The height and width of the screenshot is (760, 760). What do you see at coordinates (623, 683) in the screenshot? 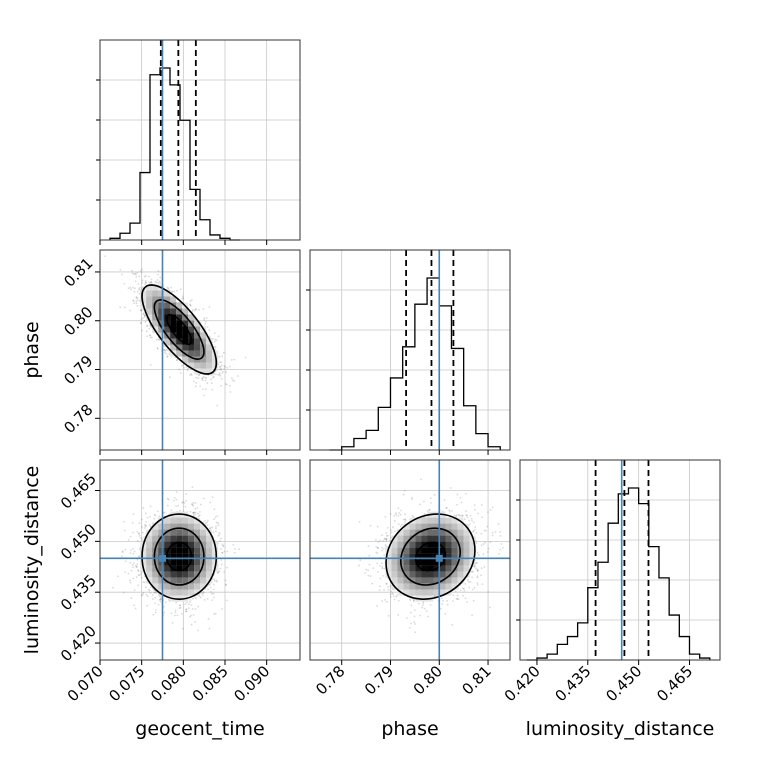
I see `x-tick-label: 0.450` at bounding box center [623, 683].